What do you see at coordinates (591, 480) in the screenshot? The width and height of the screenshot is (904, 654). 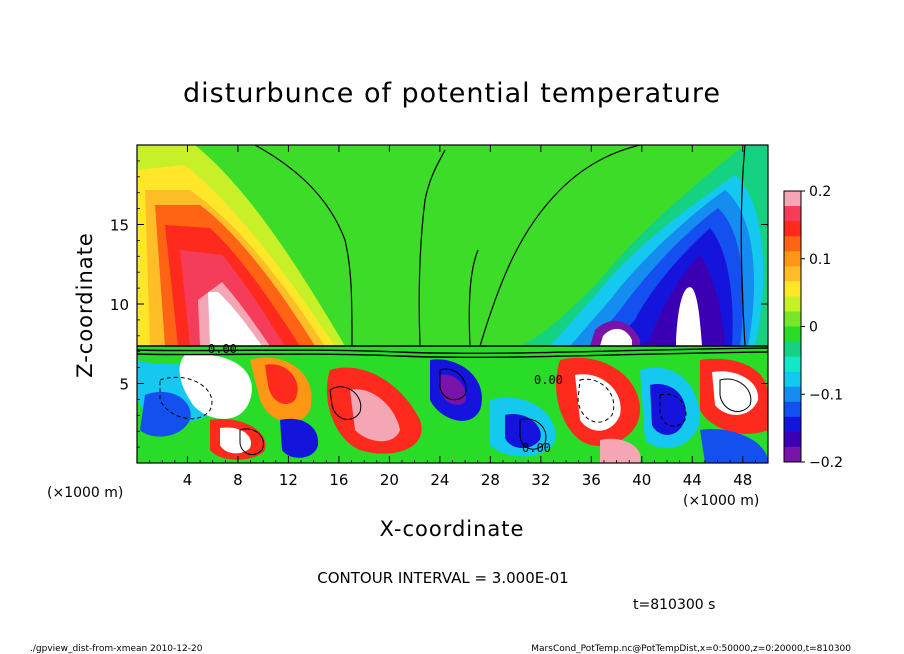 I see `x-tick-label: 36` at bounding box center [591, 480].